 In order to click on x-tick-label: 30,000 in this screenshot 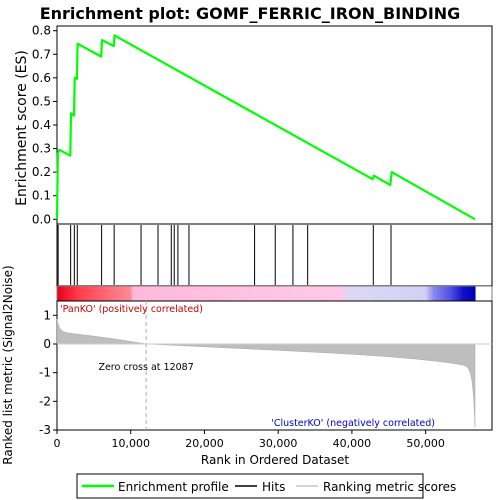, I will do `click(278, 443)`.